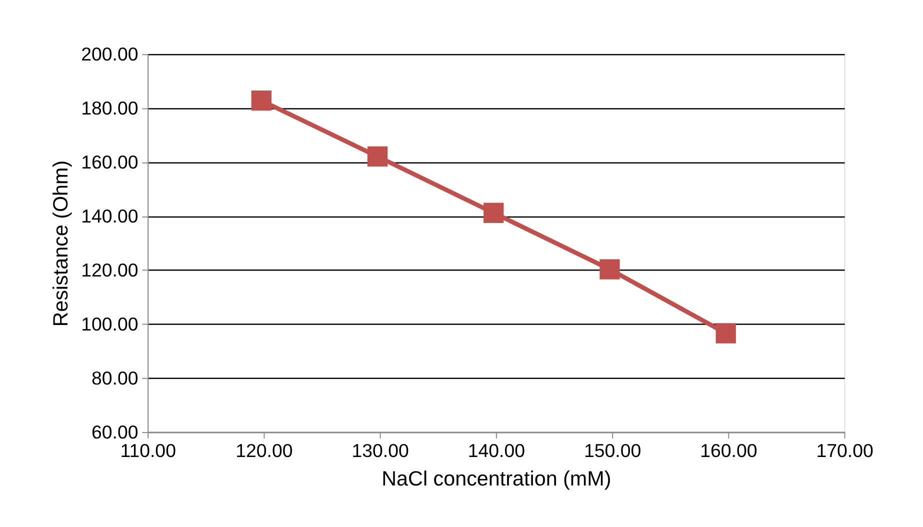 Image resolution: width=923 pixels, height=527 pixels. Describe the element at coordinates (109, 216) in the screenshot. I see `y-tick-label: 140.00` at that location.